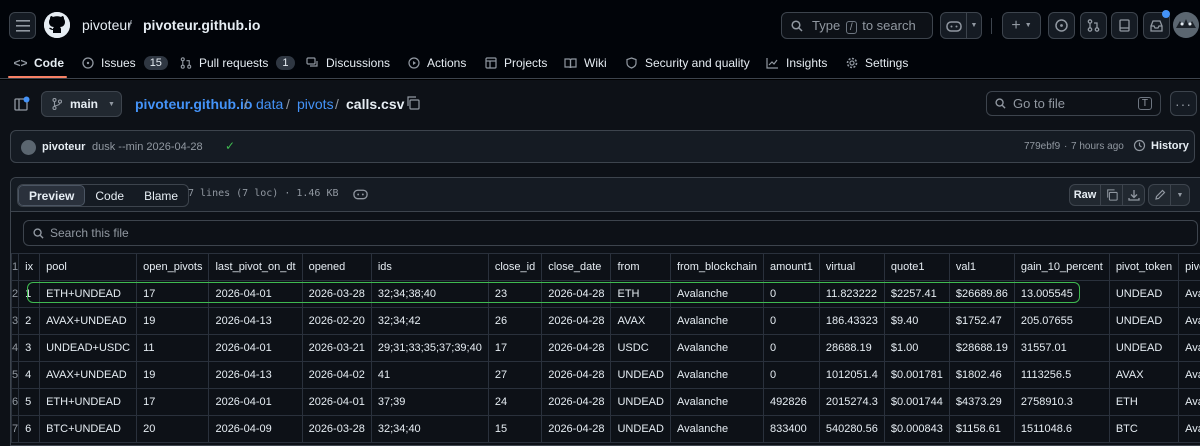 Image resolution: width=1200 pixels, height=446 pixels. I want to click on line-number: 4, so click(15, 348).